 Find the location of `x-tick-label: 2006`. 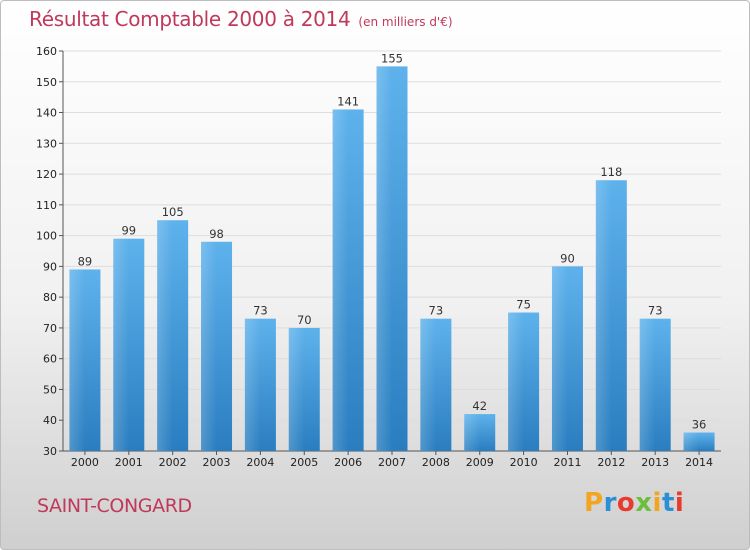

x-tick-label: 2006 is located at coordinates (348, 462).